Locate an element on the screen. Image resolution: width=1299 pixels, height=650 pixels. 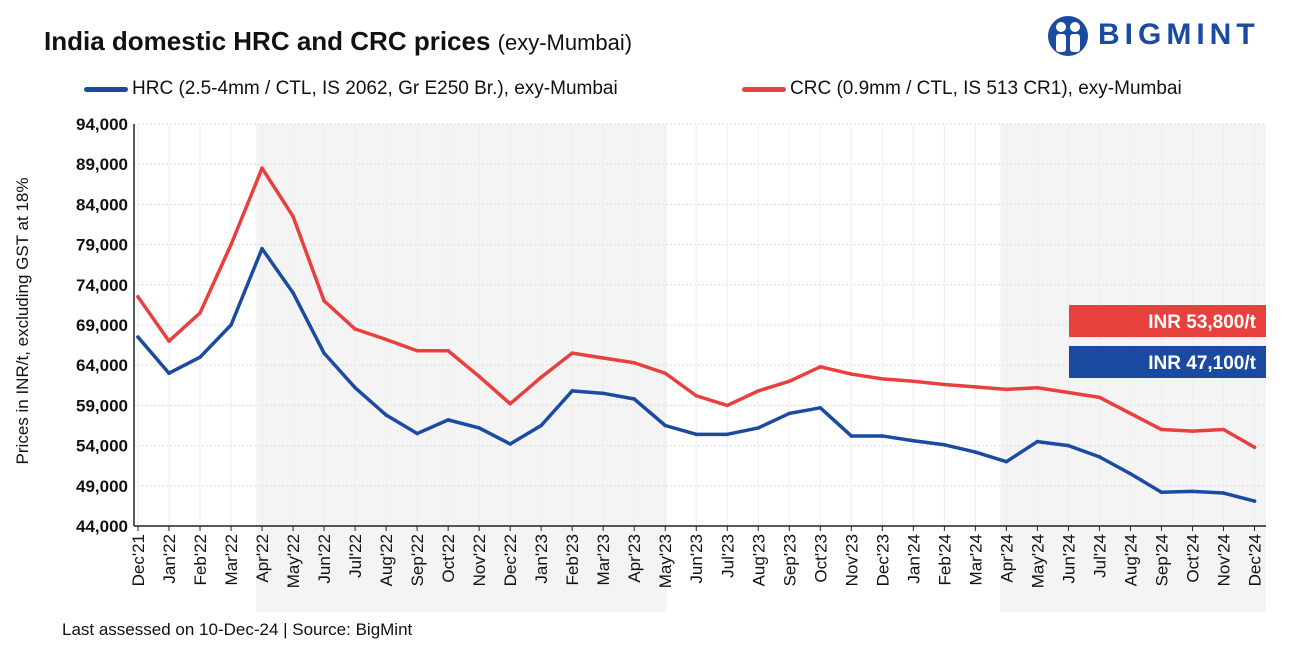
y-tick-label: 94,000 is located at coordinates (102, 124).